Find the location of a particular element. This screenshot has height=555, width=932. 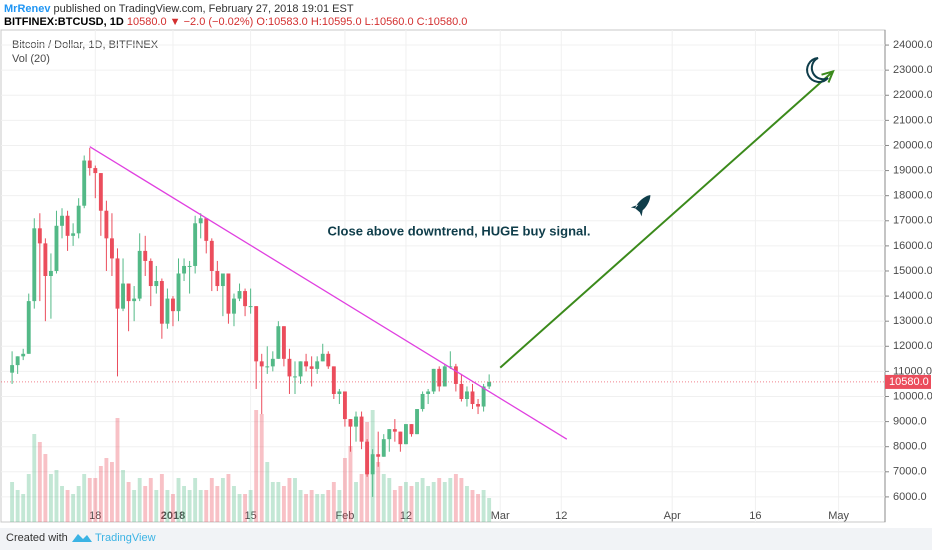

y-tick-label: 11000.0 is located at coordinates (912, 371).